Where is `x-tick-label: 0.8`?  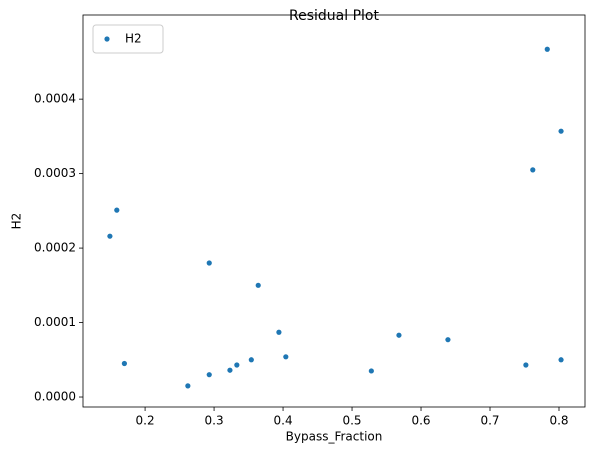
x-tick-label: 0.8 is located at coordinates (558, 421).